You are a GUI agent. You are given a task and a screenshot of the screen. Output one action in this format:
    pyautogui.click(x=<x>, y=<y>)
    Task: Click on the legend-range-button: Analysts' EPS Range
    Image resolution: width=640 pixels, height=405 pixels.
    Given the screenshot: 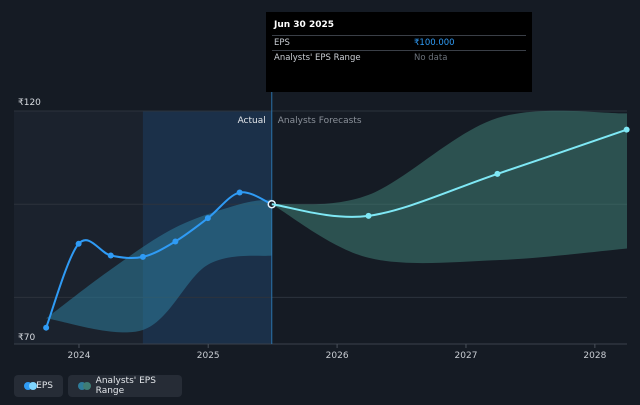 What is the action you would take?
    pyautogui.click(x=125, y=386)
    